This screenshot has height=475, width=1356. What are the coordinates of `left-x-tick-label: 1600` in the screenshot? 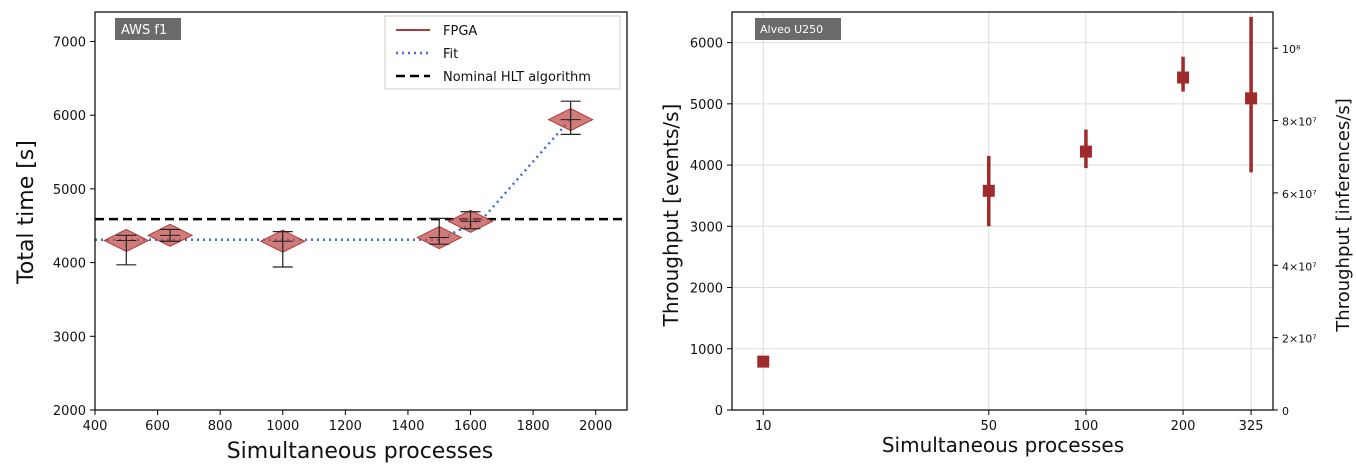 It's located at (470, 426).